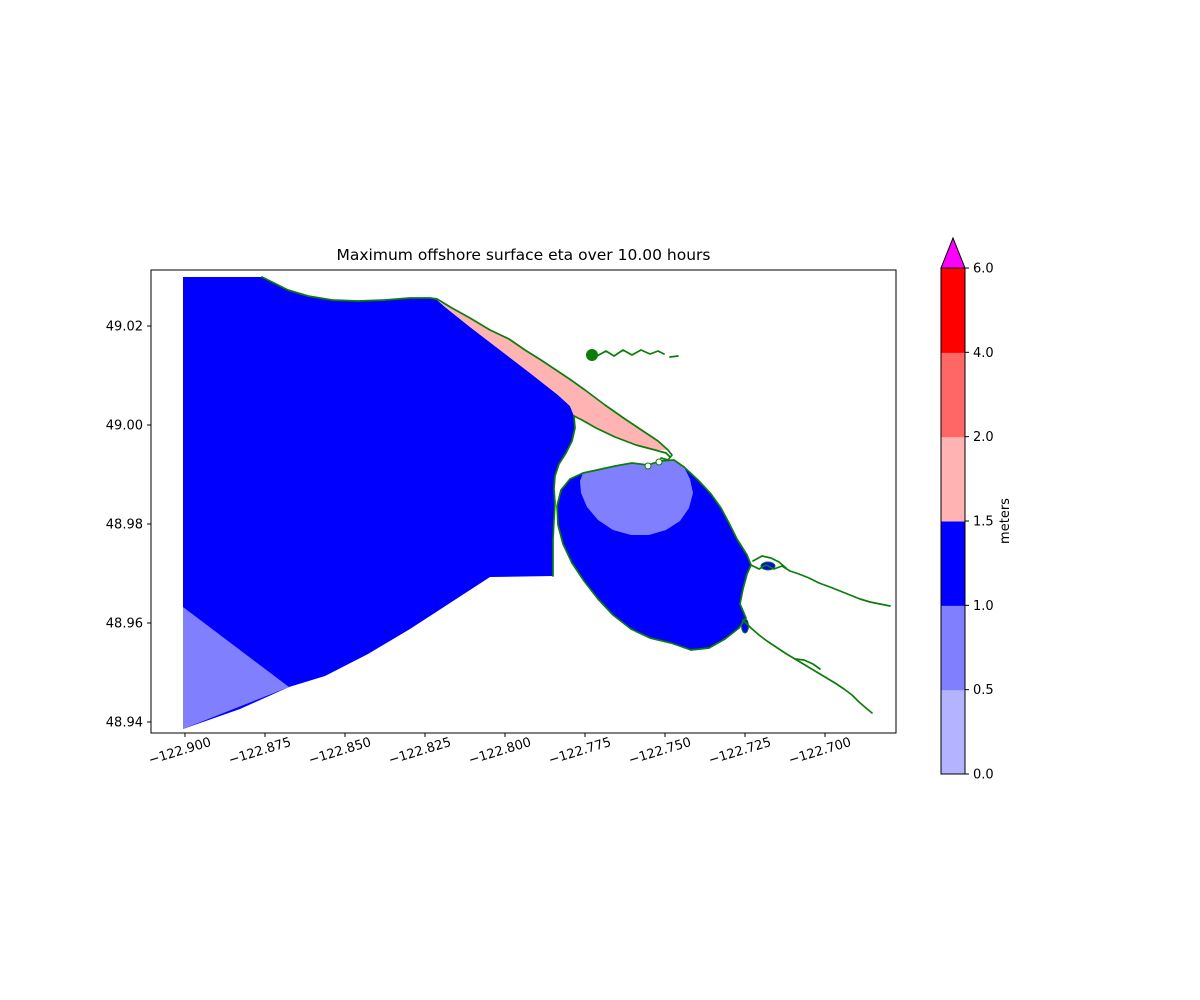 The width and height of the screenshot is (1200, 1000). Describe the element at coordinates (552, 374) in the screenshot. I see `region-birch-bay-shore-eta-1.5-2.0` at that location.